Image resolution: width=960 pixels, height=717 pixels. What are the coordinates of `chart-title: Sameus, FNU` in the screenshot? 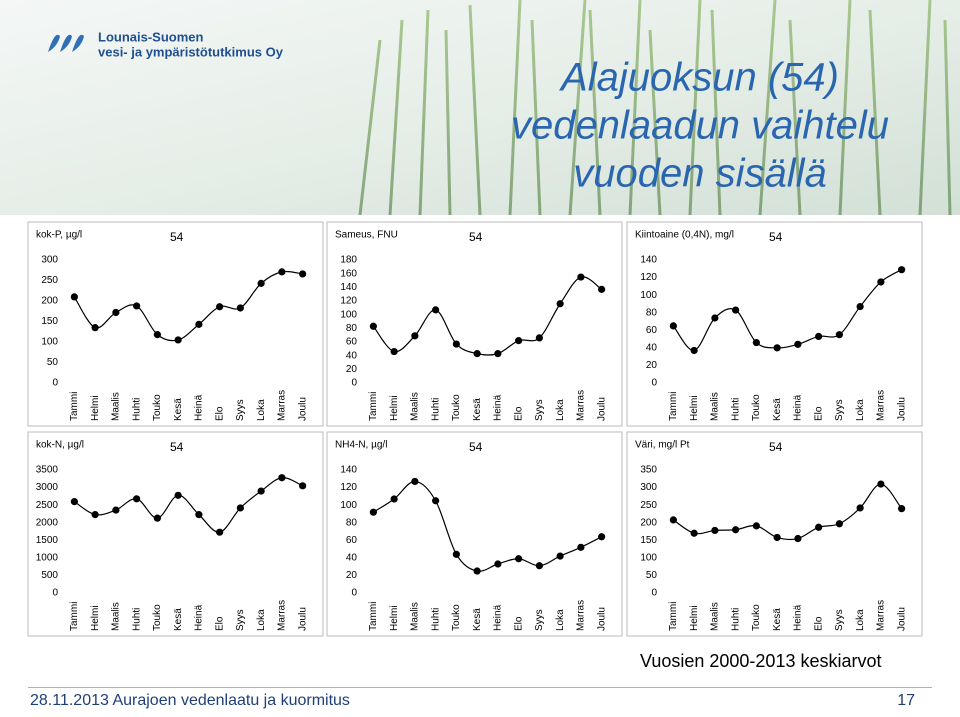 It's located at (366, 235).